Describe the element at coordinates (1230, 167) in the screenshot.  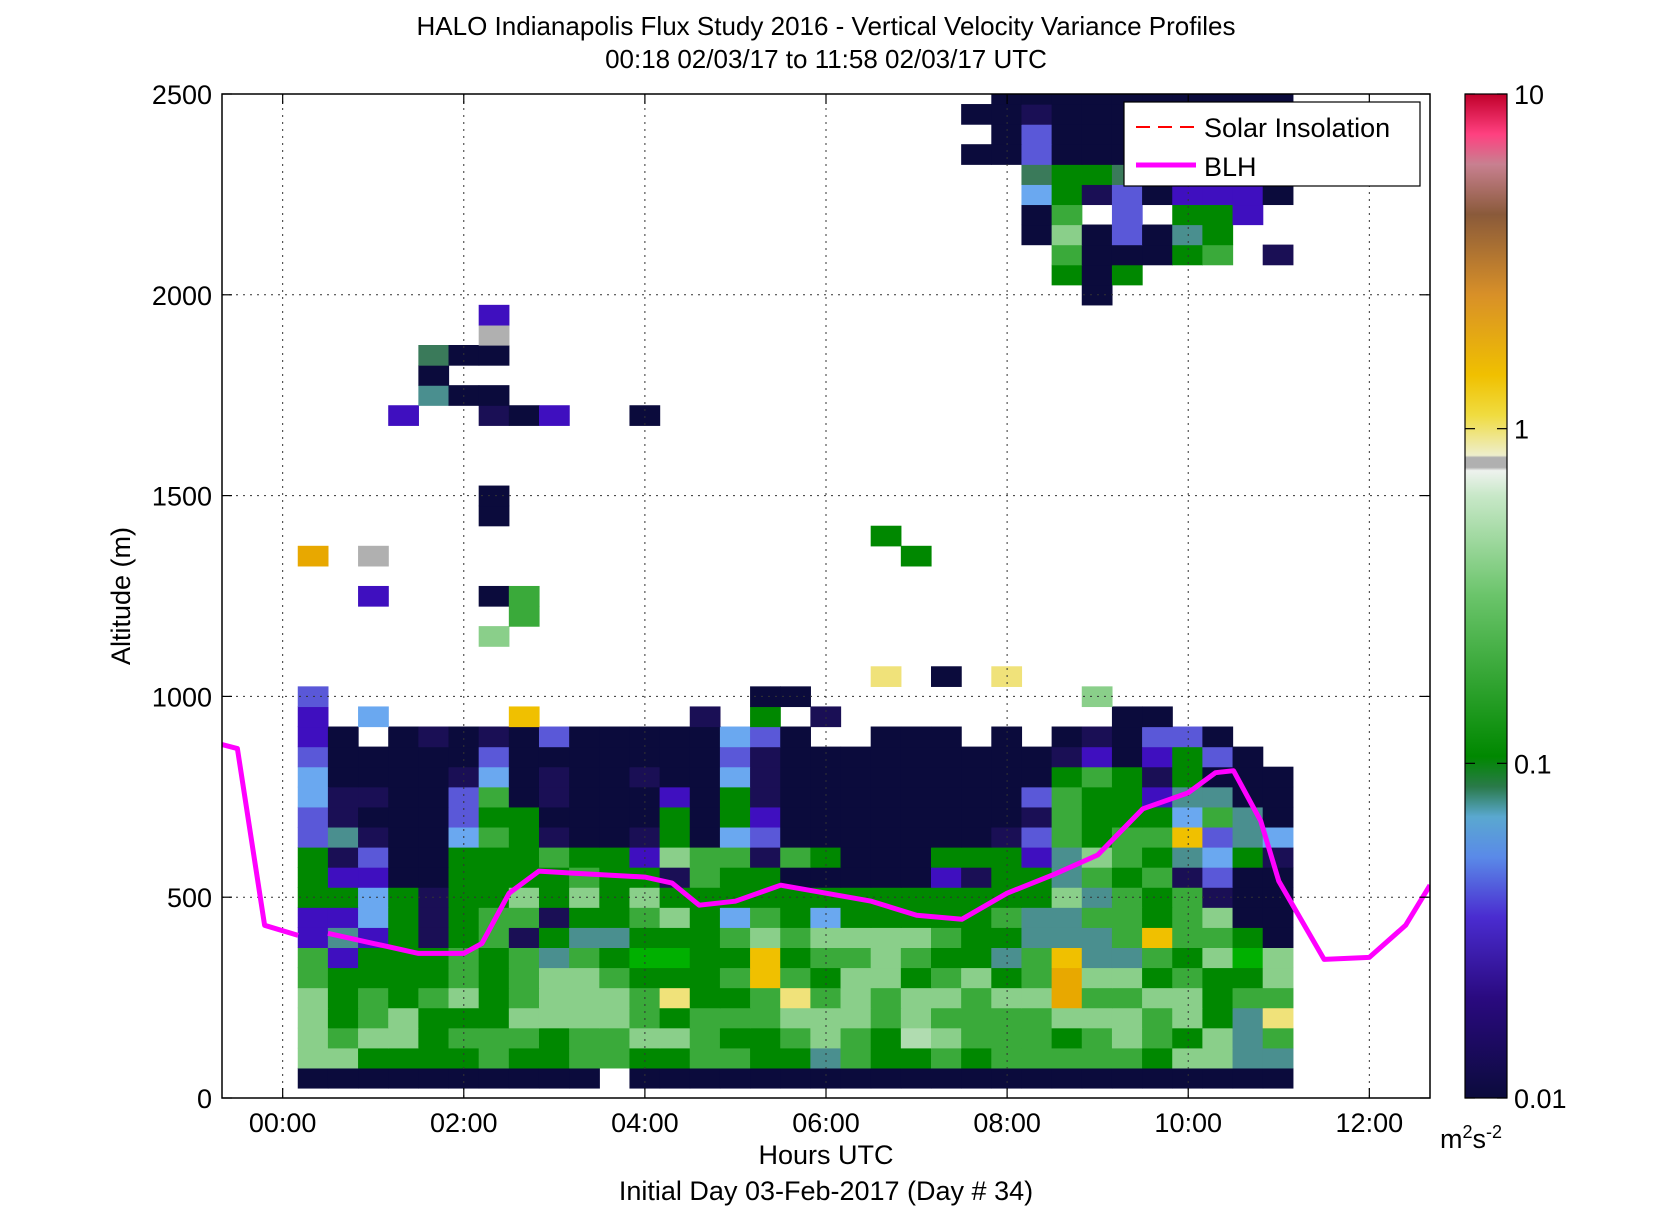
I see `legend-blh-label: BLH` at that location.